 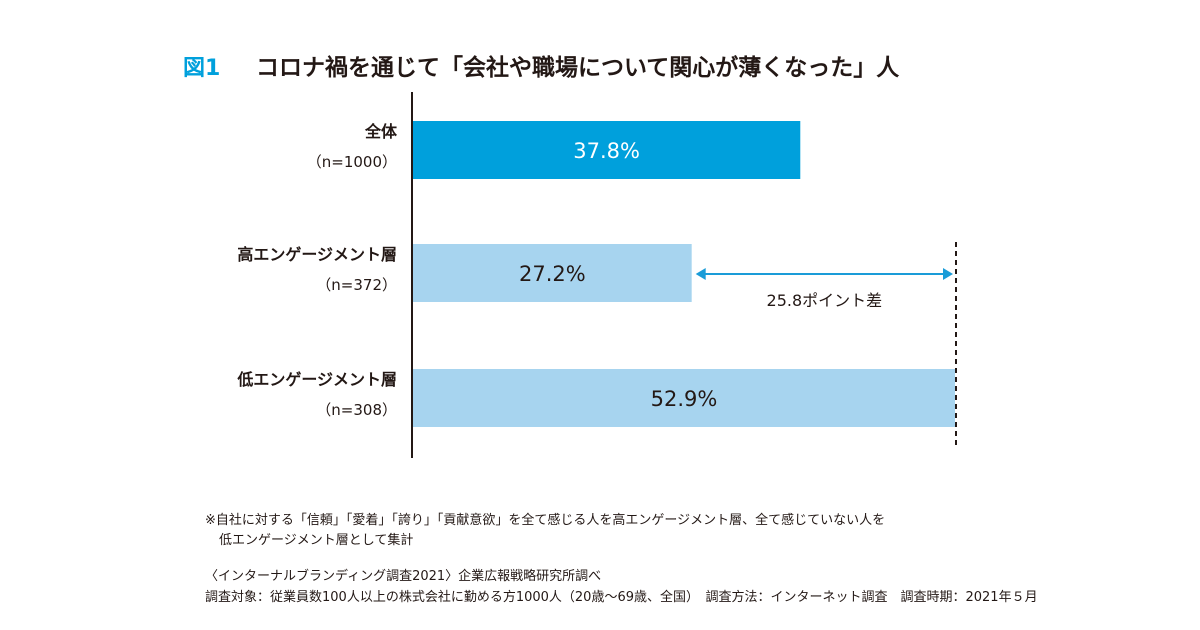 I want to click on figure-label: 図1, so click(x=202, y=68).